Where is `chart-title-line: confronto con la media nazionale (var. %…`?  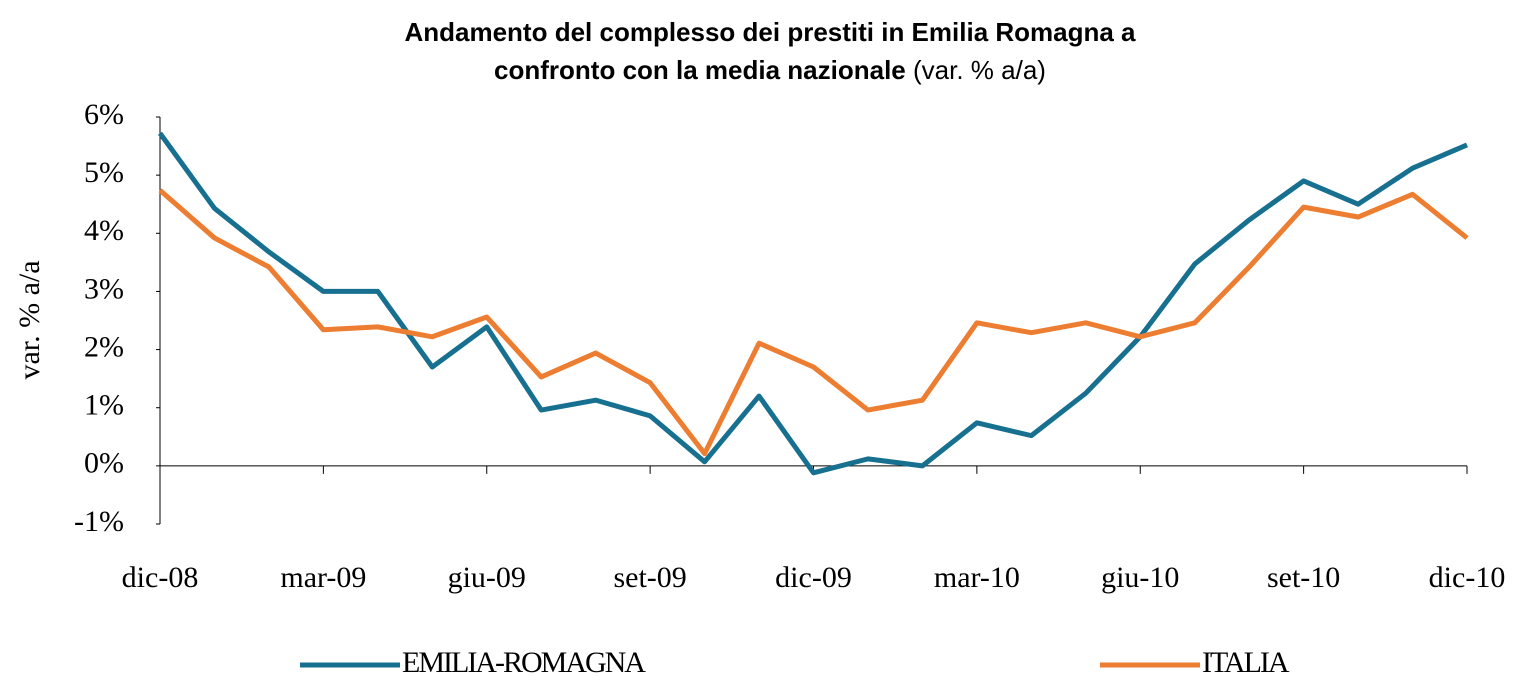 chart-title-line: confronto con la media nazionale (var. %… is located at coordinates (770, 70).